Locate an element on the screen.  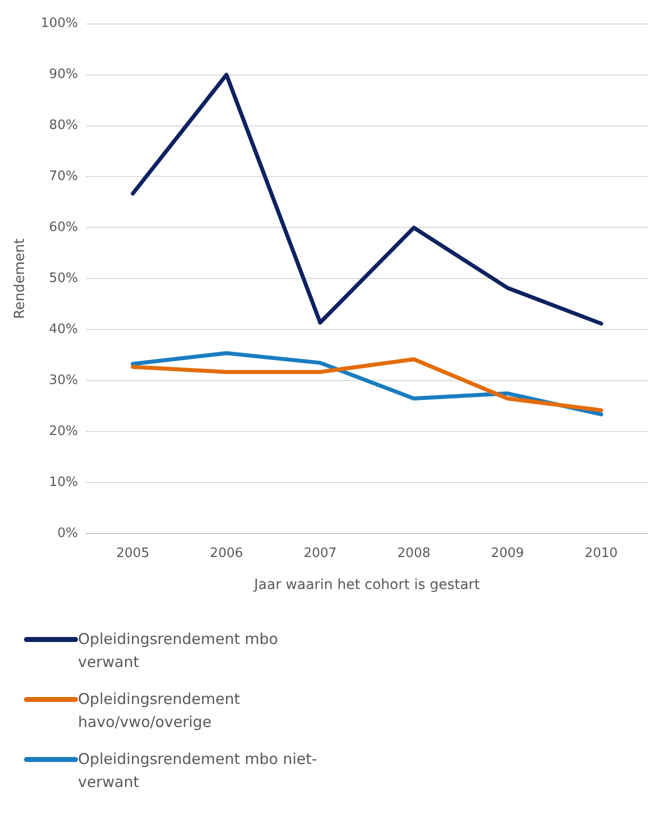
y-tick-label: 100% is located at coordinates (59, 24).